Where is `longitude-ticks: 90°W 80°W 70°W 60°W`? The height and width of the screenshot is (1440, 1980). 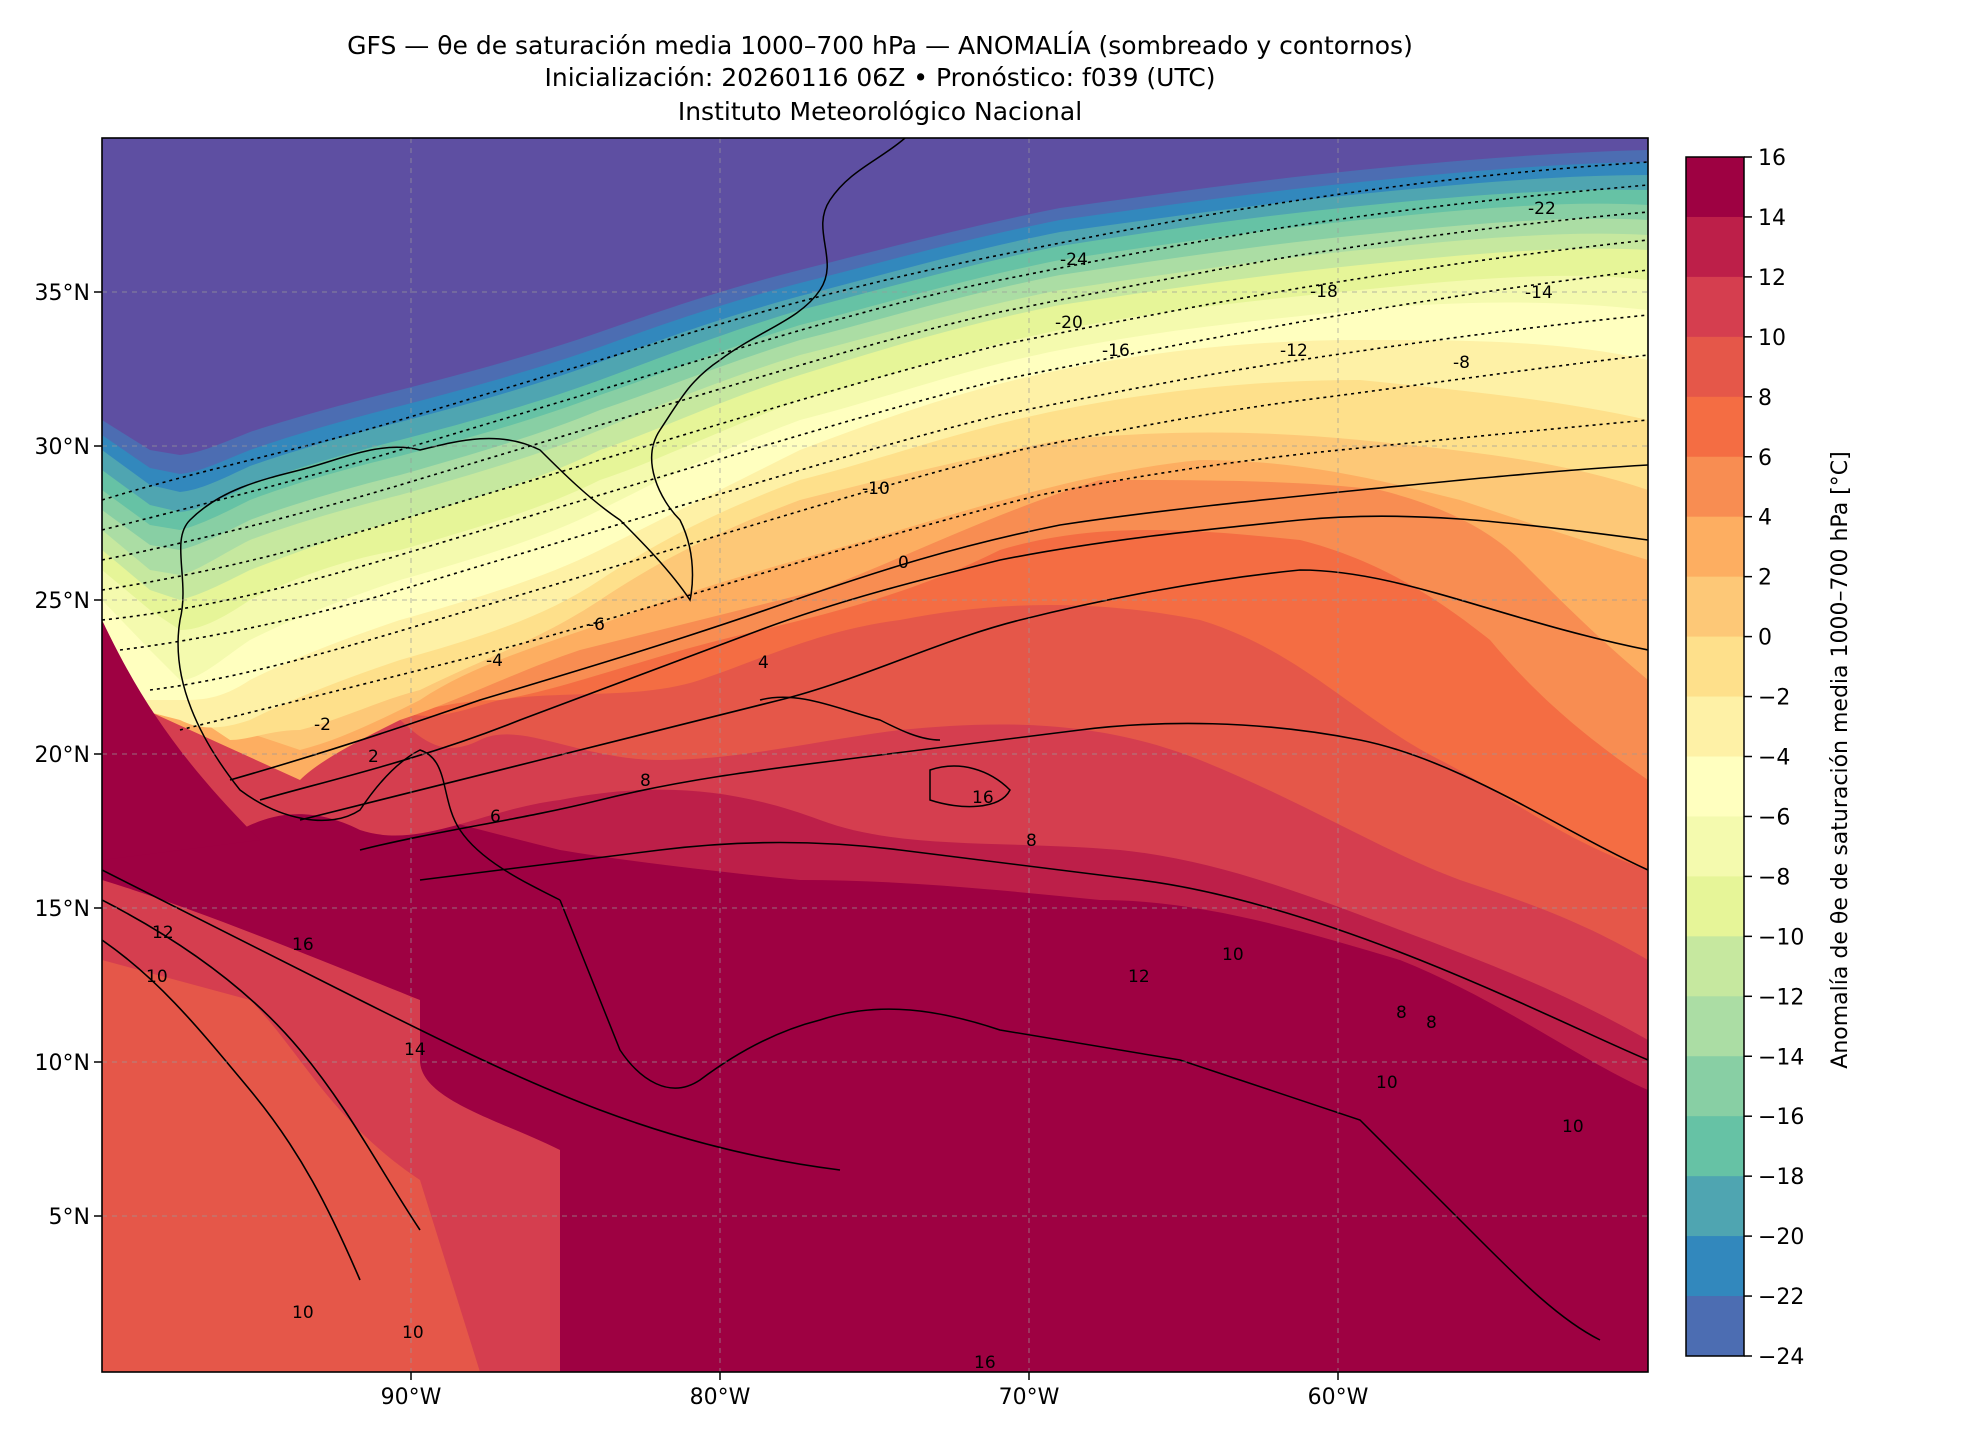
longitude-ticks: 90°W 80°W 70°W 60°W is located at coordinates (875, 1391).